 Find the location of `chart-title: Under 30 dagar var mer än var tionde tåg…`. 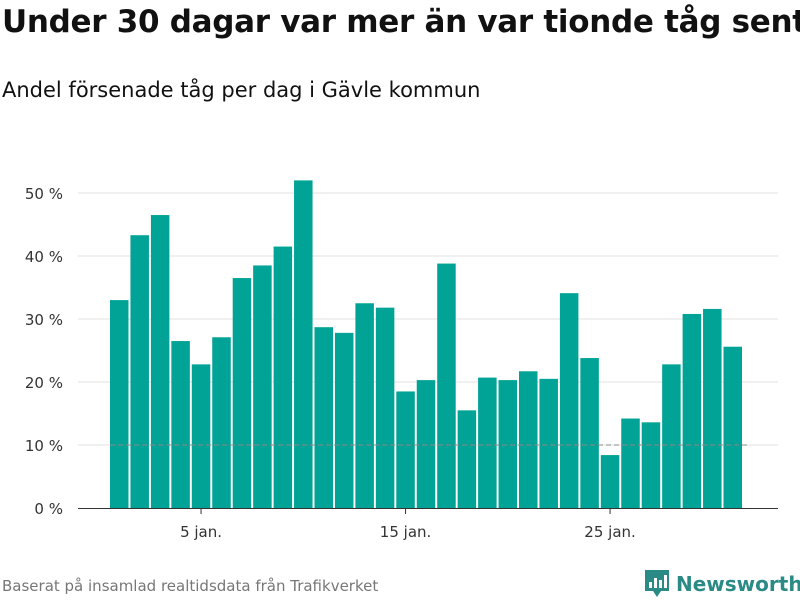

chart-title: Under 30 dagar var mer än var tionde tåg… is located at coordinates (401, 22).